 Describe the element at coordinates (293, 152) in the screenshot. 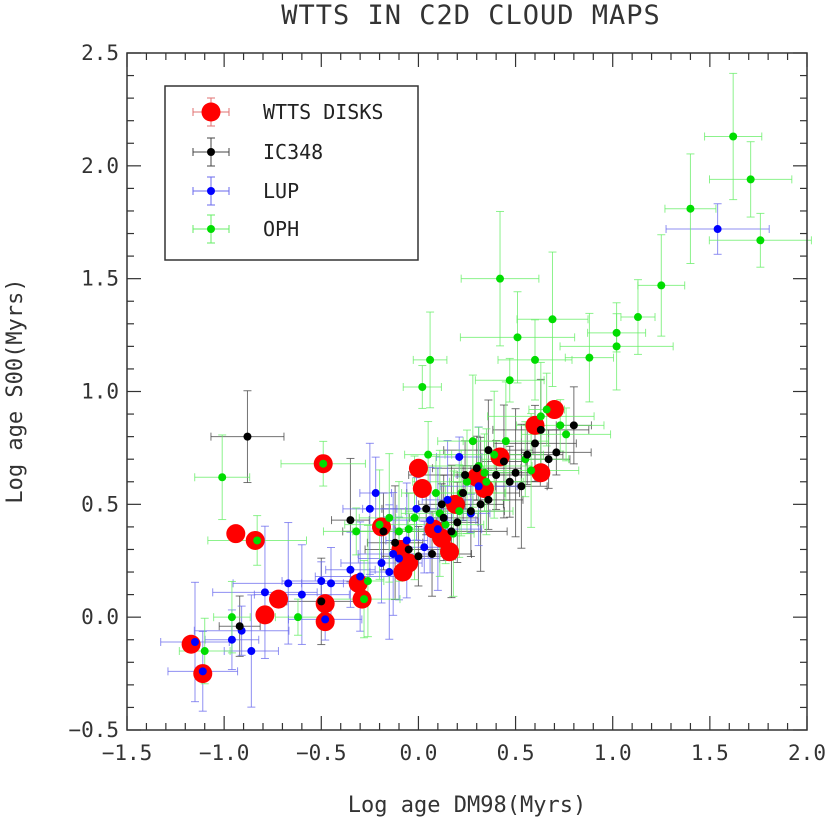

I see `legend-label: IC348` at that location.